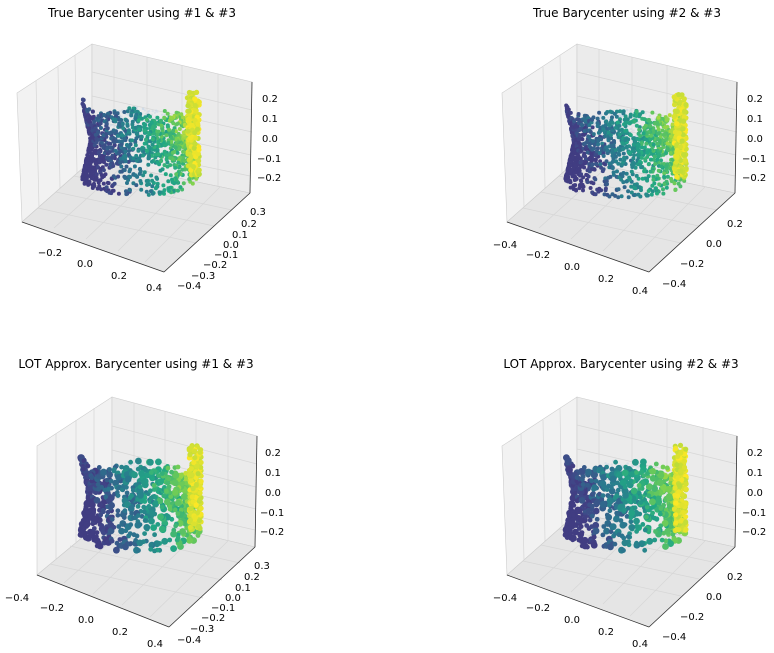 This screenshot has width=774, height=653. What do you see at coordinates (572, 267) in the screenshot?
I see `x-tick-label: 0.0` at bounding box center [572, 267].